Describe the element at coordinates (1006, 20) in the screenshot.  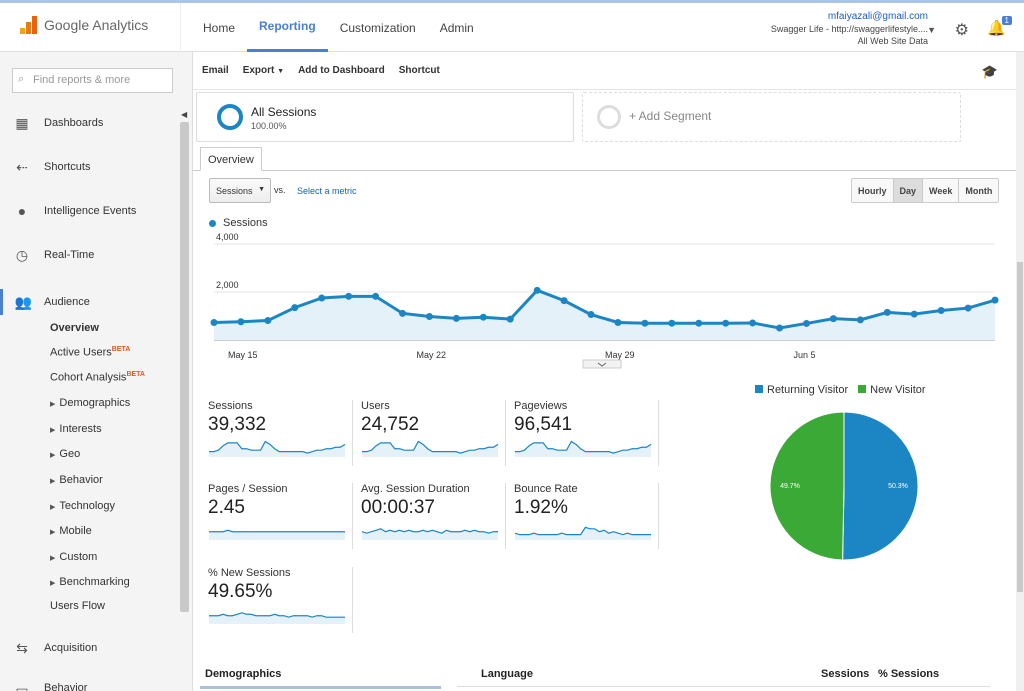
I see `notification-badge: 1` at that location.